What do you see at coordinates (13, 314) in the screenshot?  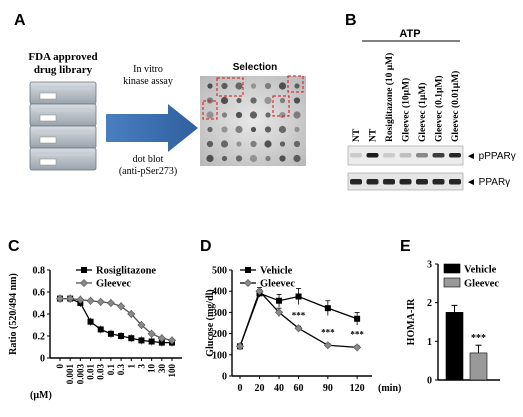 I see `c-y-axis-label: Ratio (520/494 nm)` at bounding box center [13, 314].